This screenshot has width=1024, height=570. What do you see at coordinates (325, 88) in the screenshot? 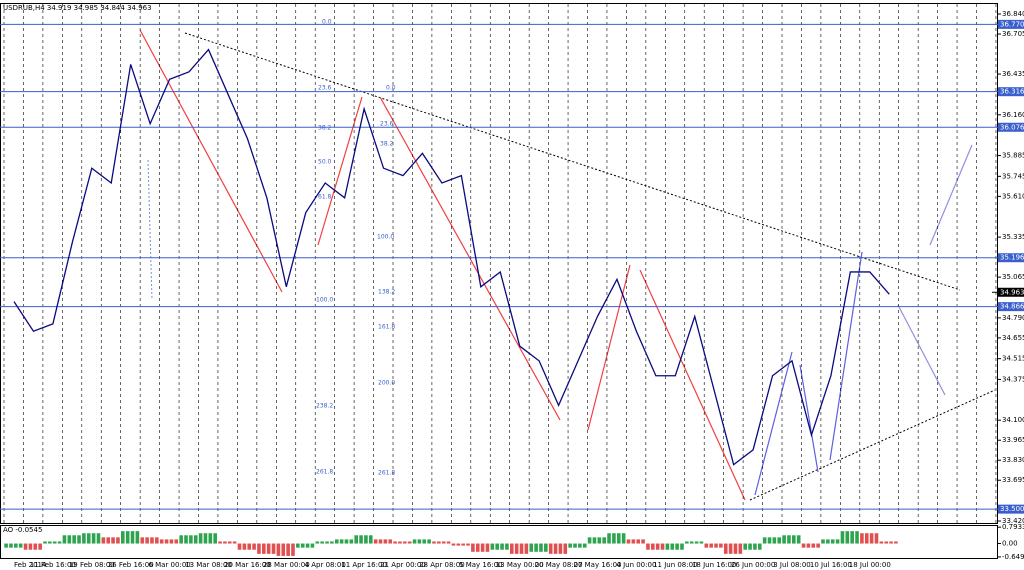
I see `fib-label: 23.6` at bounding box center [325, 88].